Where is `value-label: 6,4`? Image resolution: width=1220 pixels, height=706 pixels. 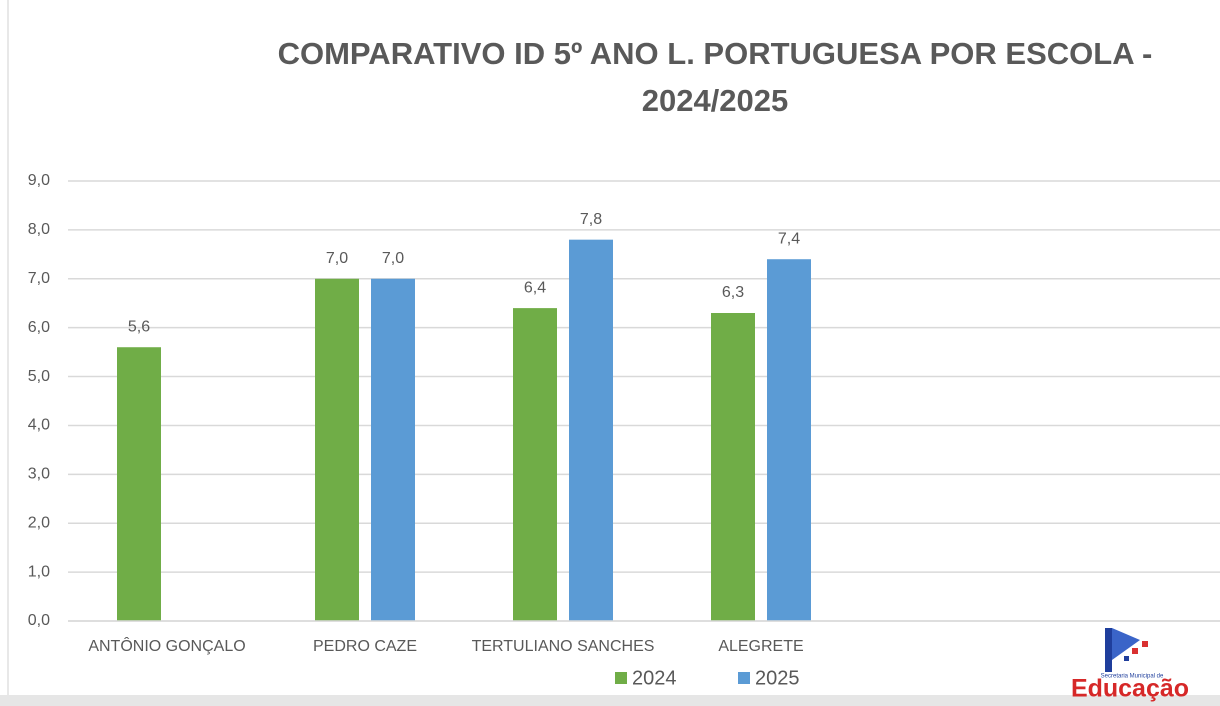 value-label: 6,4 is located at coordinates (535, 287).